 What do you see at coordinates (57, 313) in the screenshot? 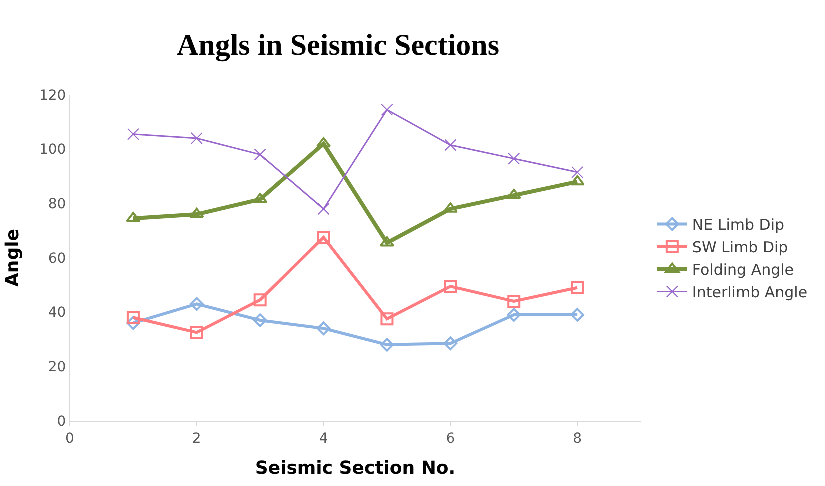
I see `y-tick-label: 40` at bounding box center [57, 313].